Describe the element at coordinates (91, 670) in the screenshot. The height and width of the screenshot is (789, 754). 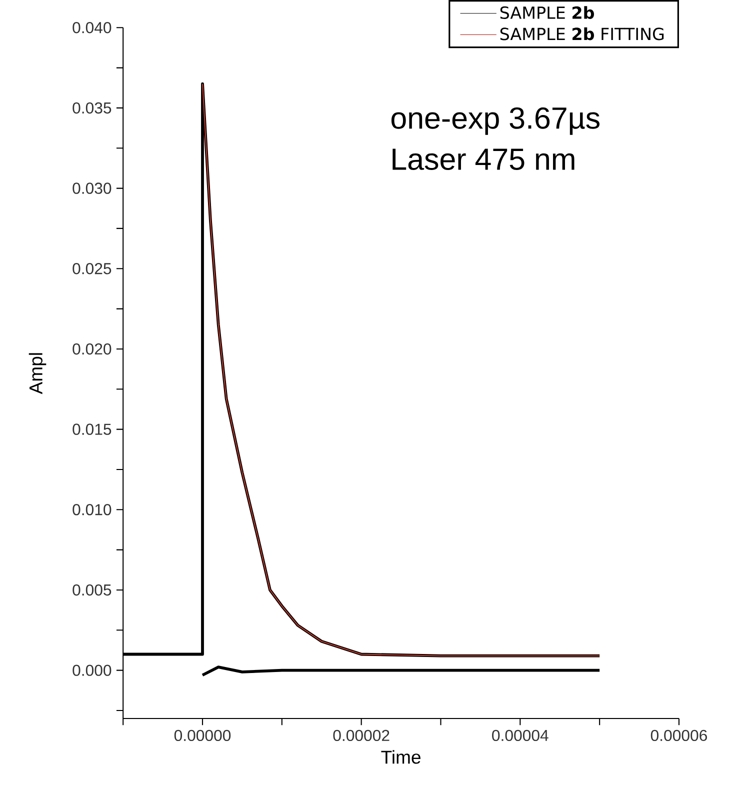
I see `y-tick-label: 0.000` at that location.